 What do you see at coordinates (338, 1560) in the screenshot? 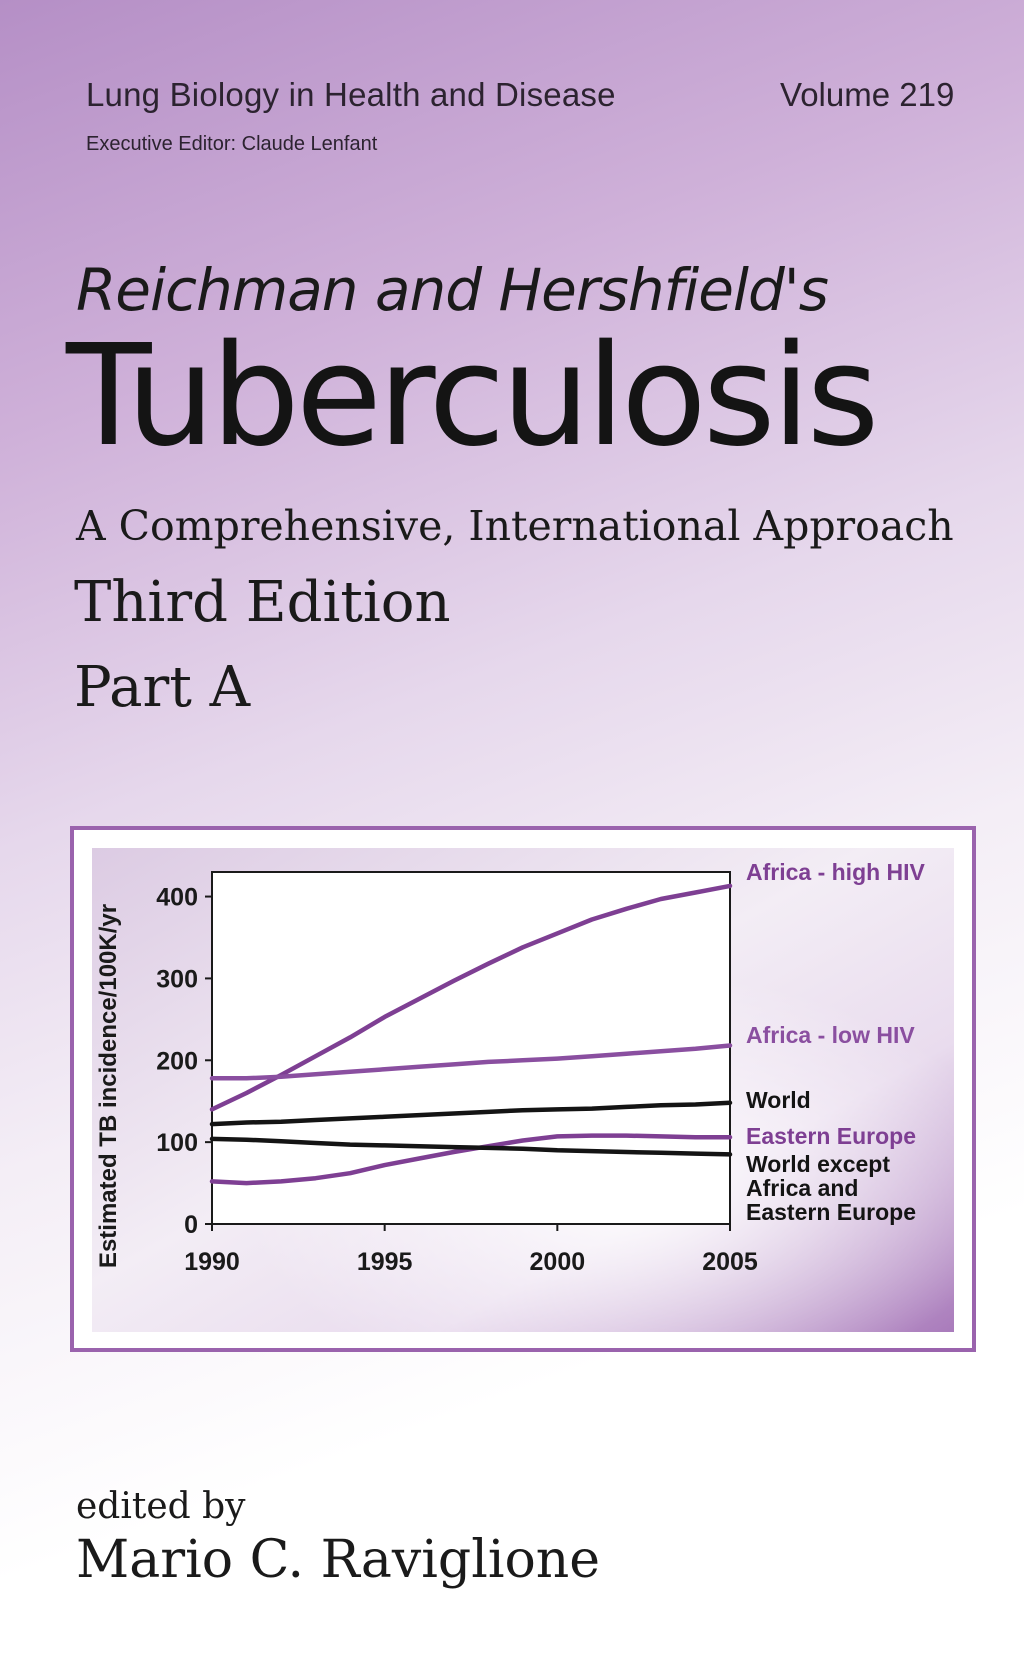
I see `editor-name: Mario C. Raviglione` at bounding box center [338, 1560].